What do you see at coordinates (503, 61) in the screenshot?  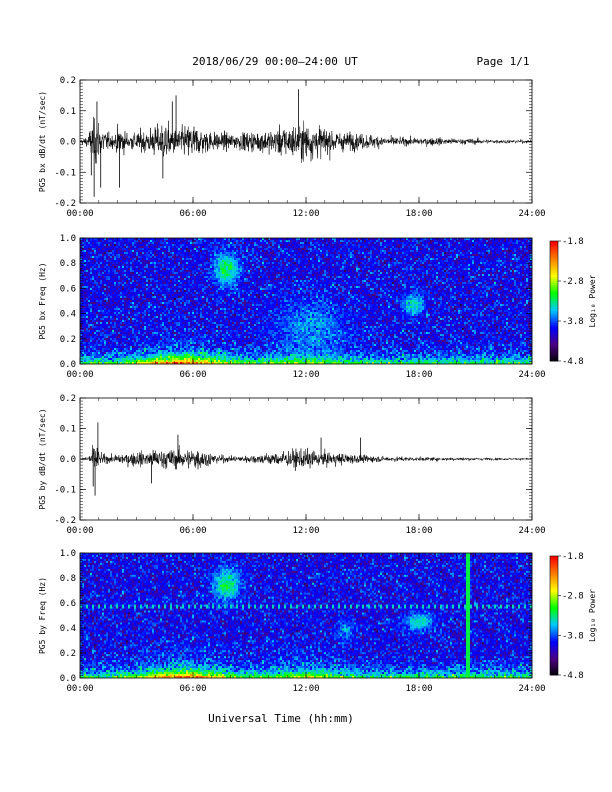 I see `page-number: Page 1/1` at bounding box center [503, 61].